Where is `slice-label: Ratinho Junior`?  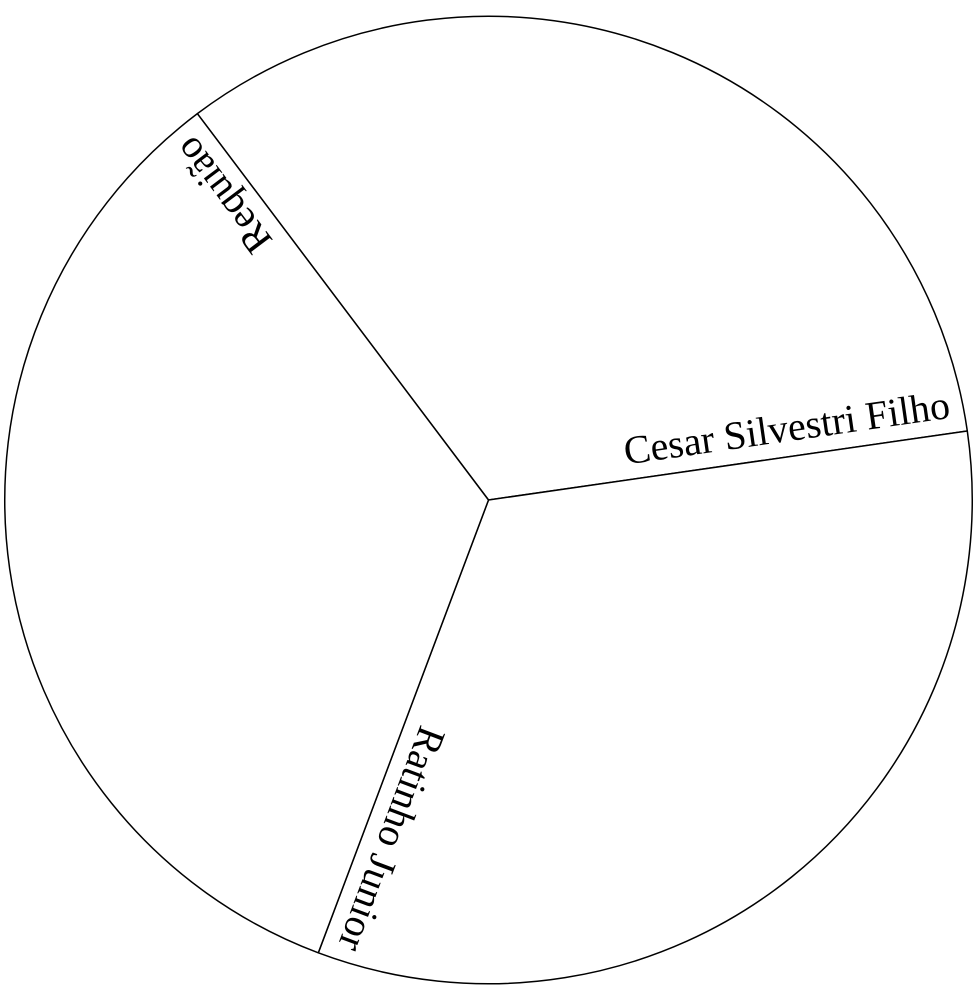 slice-label: Ratinho Junior is located at coordinates (392, 839).